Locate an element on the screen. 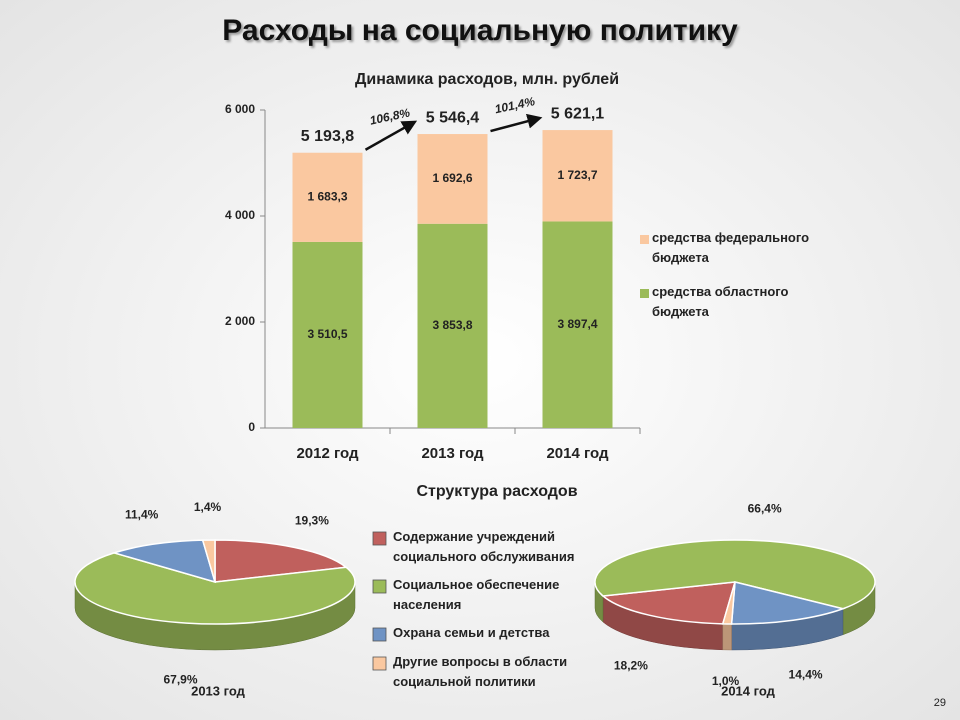  pie-value-label: 14,4% is located at coordinates (806, 674).